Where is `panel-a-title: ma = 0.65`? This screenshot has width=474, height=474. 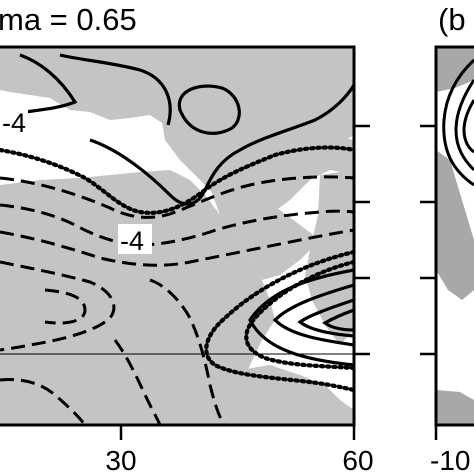 panel-a-title: ma = 0.65 is located at coordinates (68, 19).